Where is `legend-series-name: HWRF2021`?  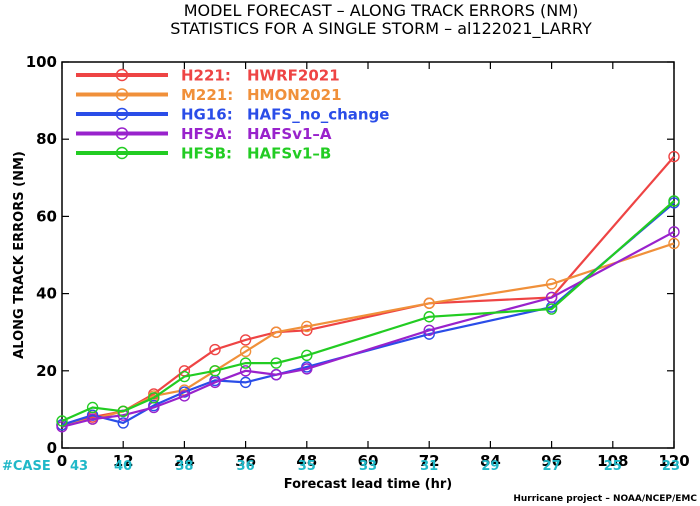
legend-series-name: HWRF2021 is located at coordinates (293, 76).